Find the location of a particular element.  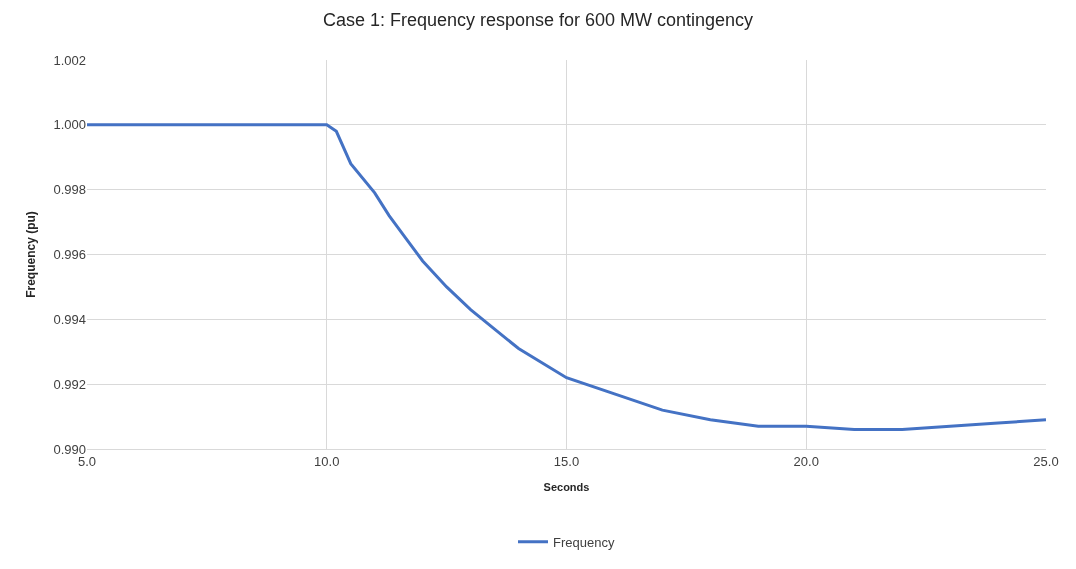

y-tick-label: 1.002 is located at coordinates (69, 60).